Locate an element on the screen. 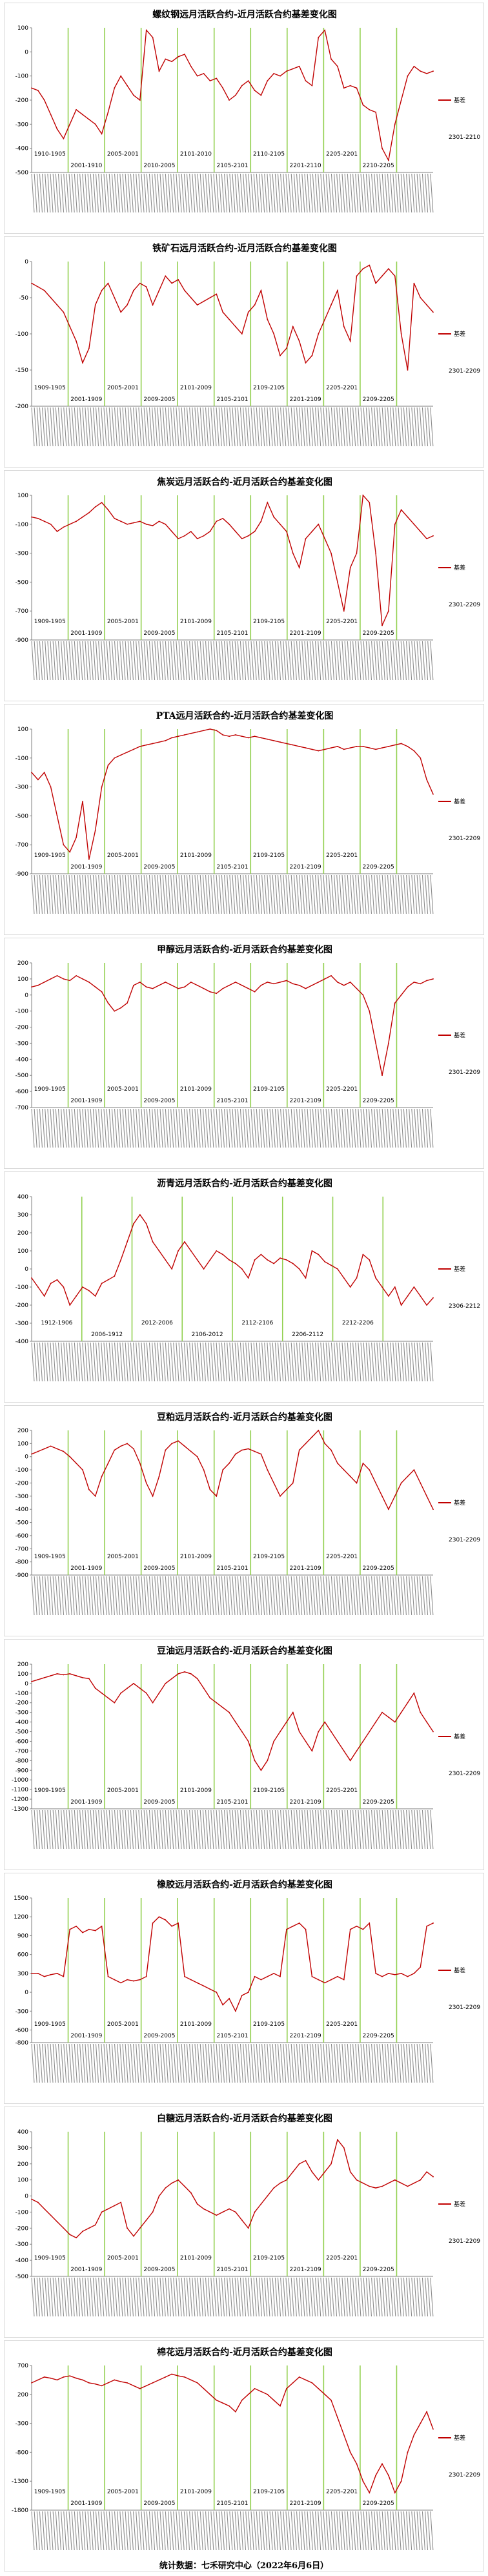 The height and width of the screenshot is (2576, 488). period-label: 2109-2105 is located at coordinates (269, 622).